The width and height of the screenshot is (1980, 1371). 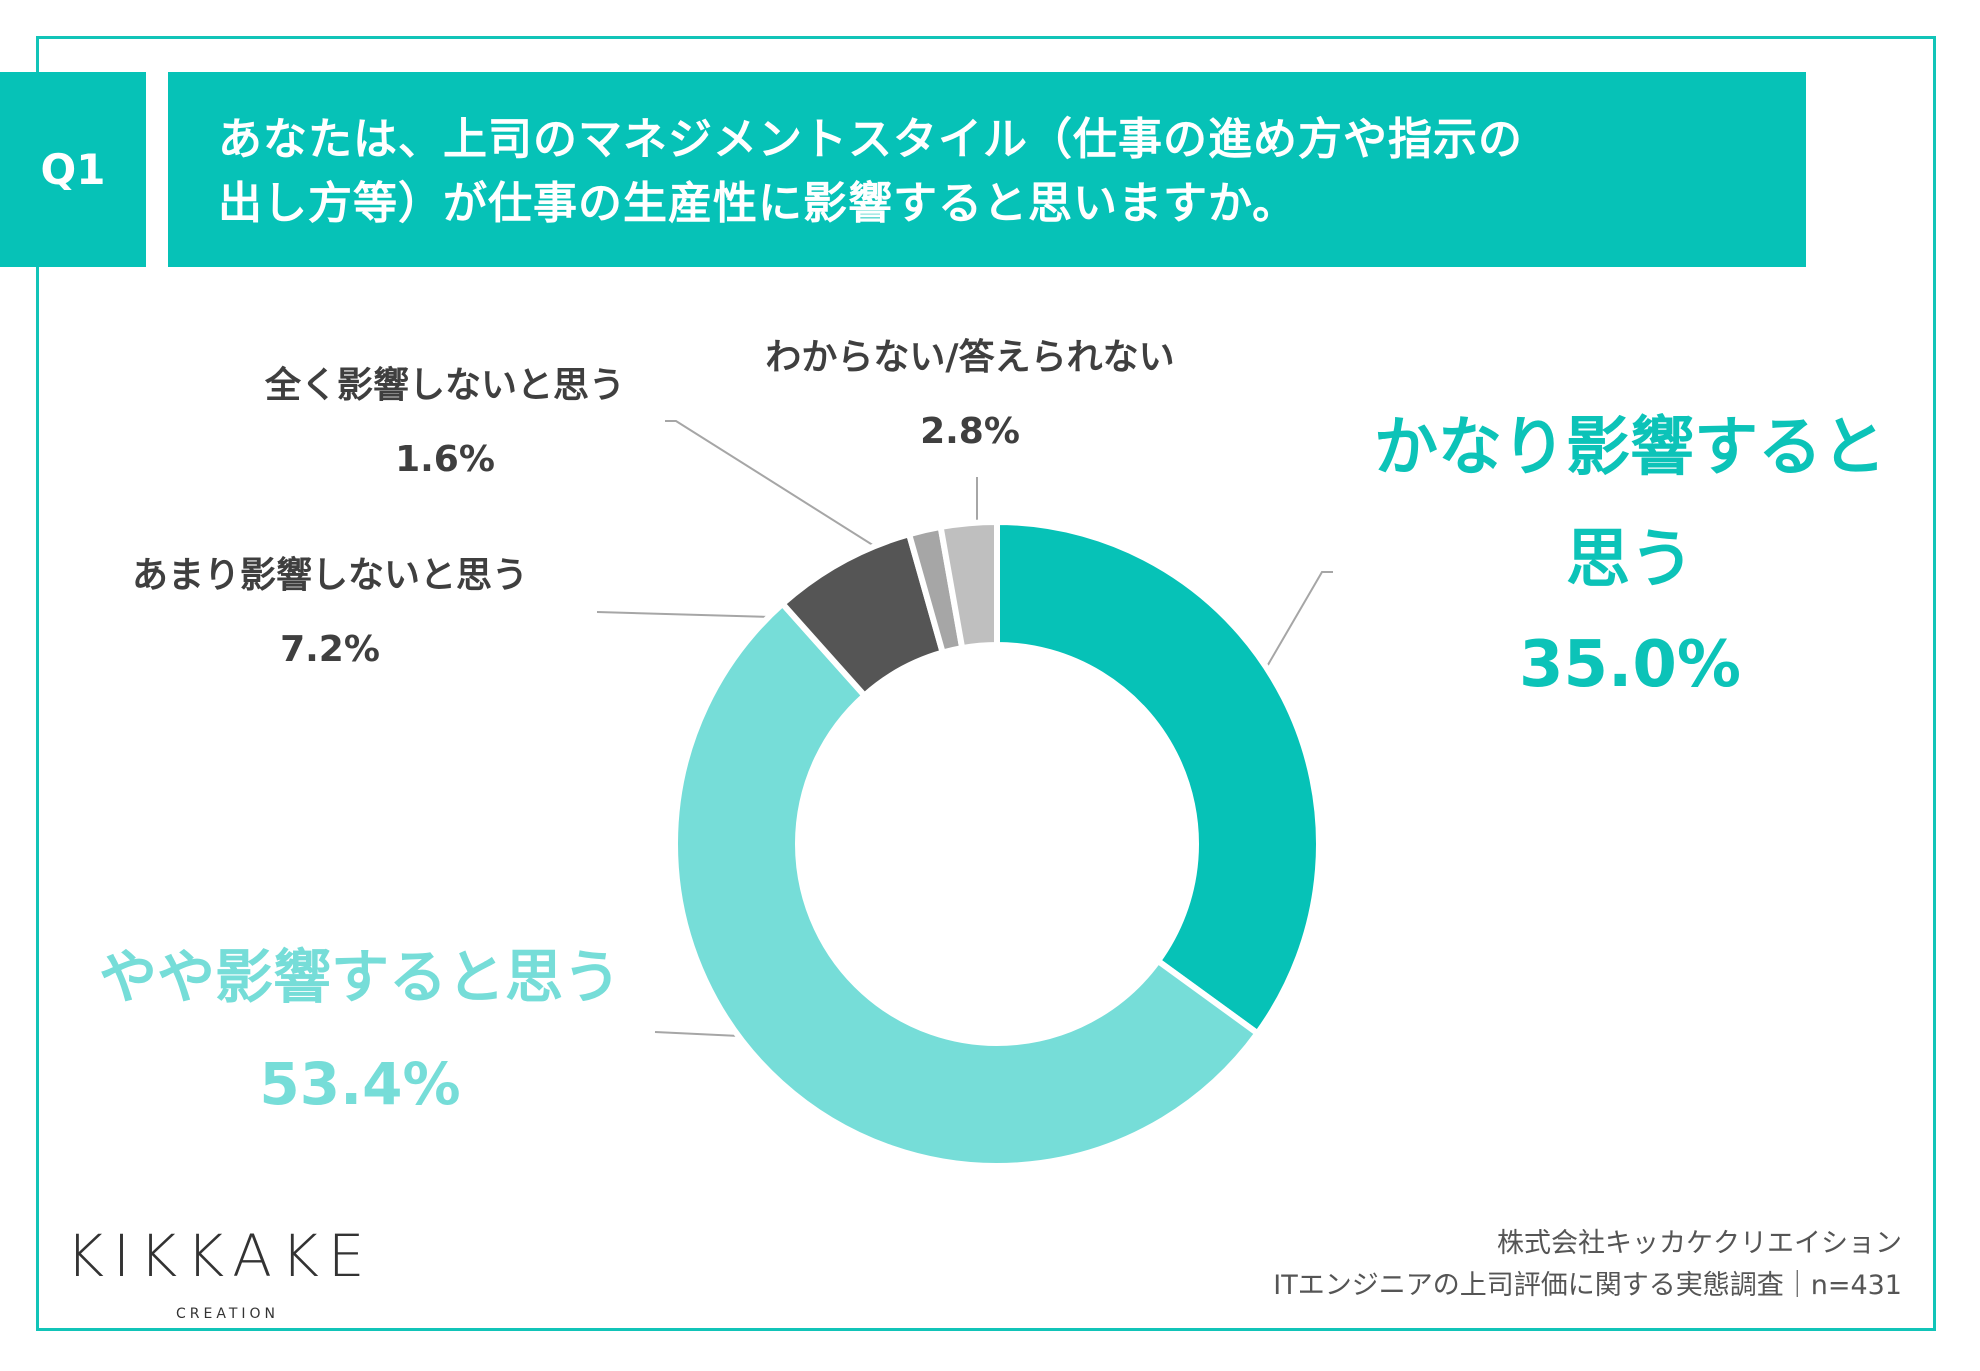 What do you see at coordinates (1158, 778) in the screenshot?
I see `slice-strong-impact` at bounding box center [1158, 778].